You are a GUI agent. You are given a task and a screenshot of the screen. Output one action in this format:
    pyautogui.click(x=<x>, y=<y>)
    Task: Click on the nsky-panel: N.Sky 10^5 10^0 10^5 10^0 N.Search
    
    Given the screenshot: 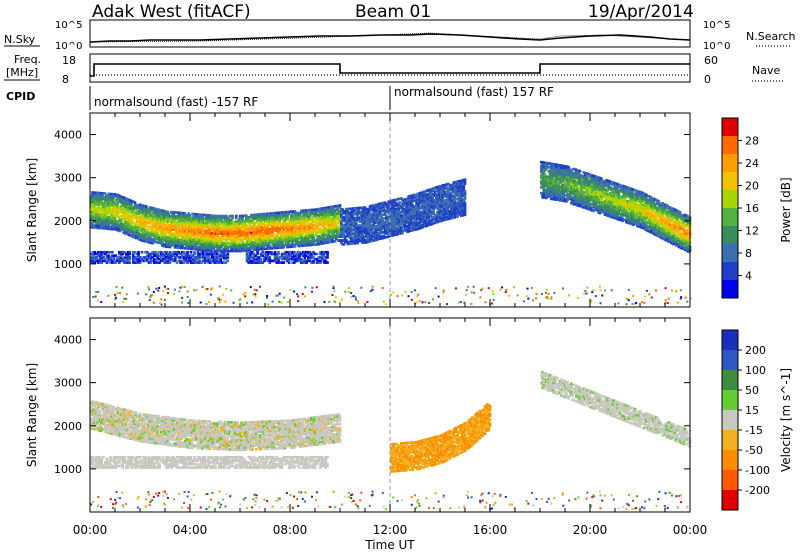 What is the action you would take?
    pyautogui.click(x=400, y=35)
    